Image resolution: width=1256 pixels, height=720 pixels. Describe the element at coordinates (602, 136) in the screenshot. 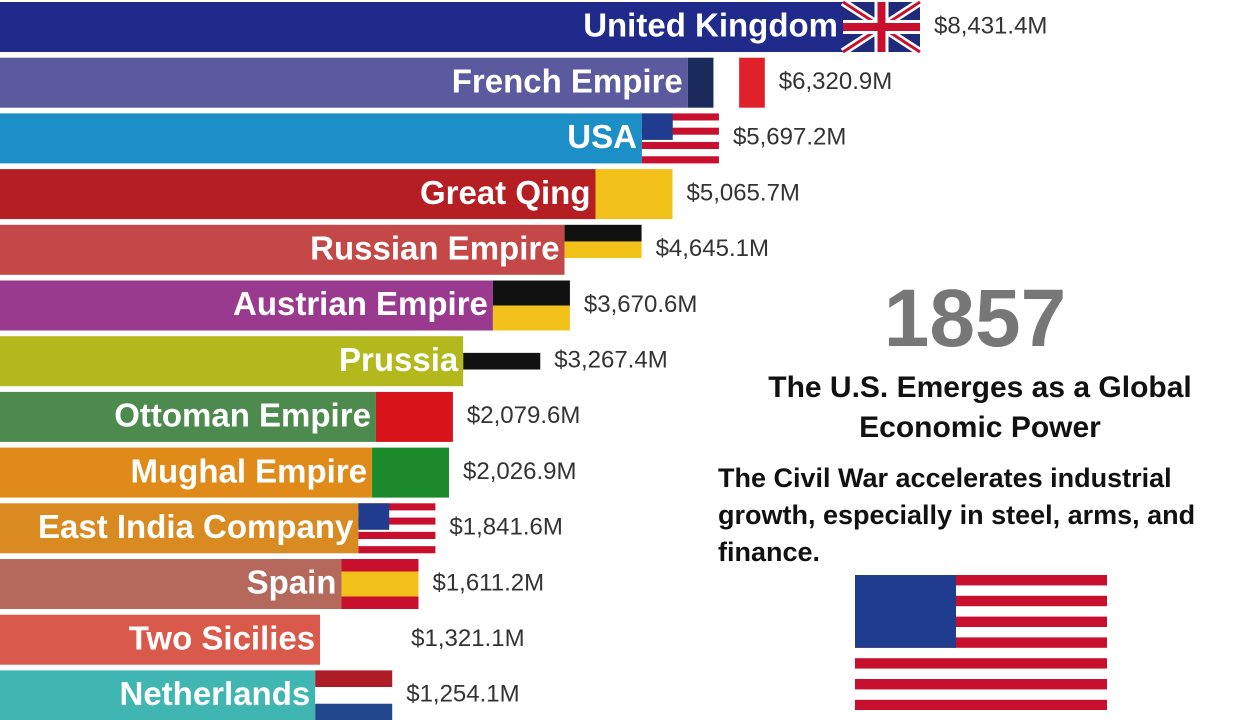

I see `category-label: USA` at that location.